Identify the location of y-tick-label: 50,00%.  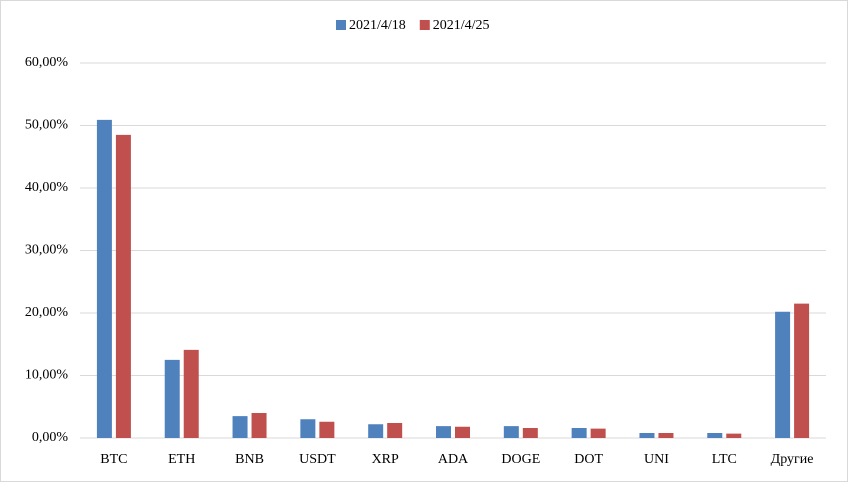
(47, 125).